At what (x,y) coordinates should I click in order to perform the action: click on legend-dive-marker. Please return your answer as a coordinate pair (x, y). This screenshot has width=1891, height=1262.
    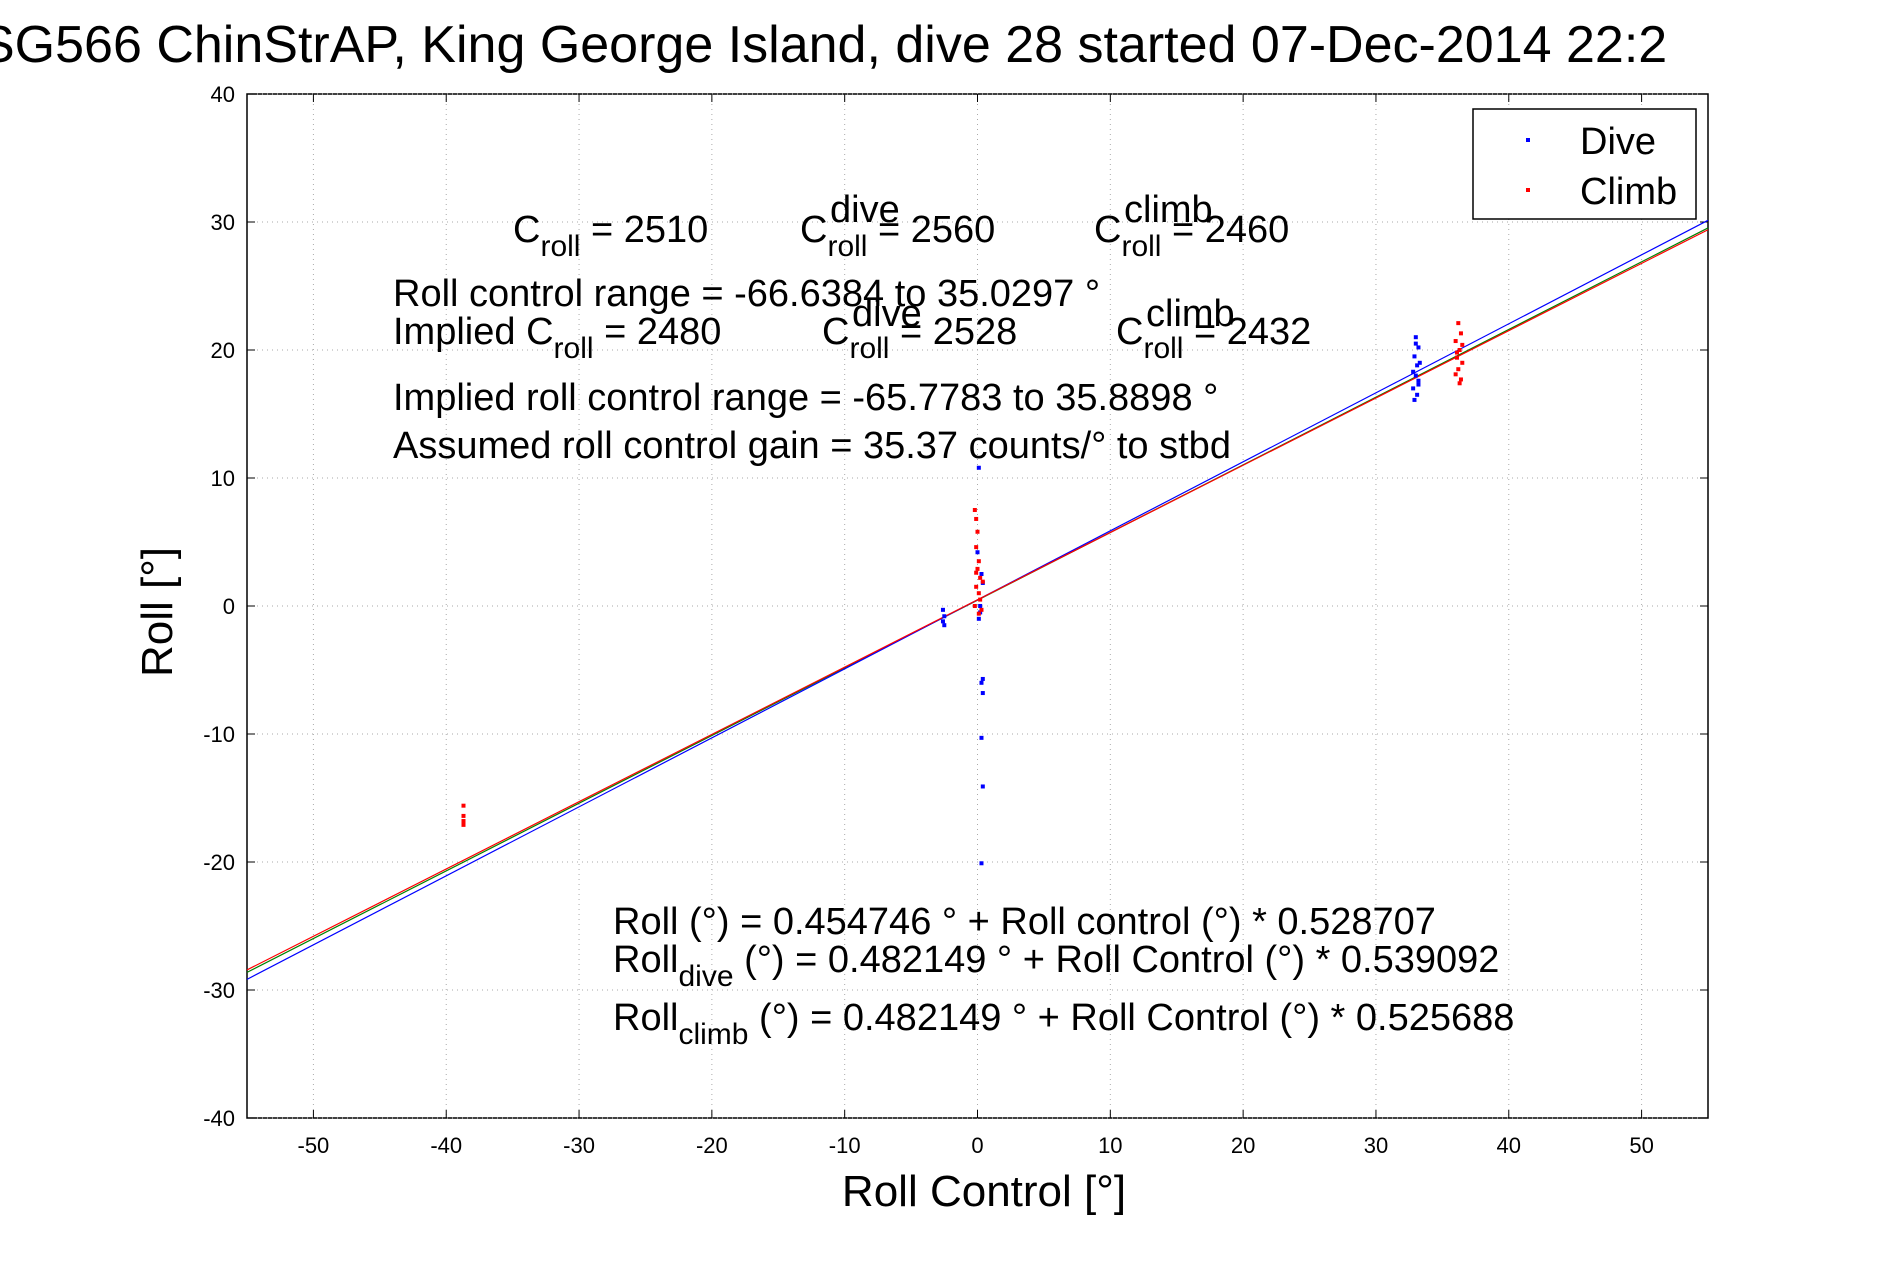
    Looking at the image, I should click on (1528, 140).